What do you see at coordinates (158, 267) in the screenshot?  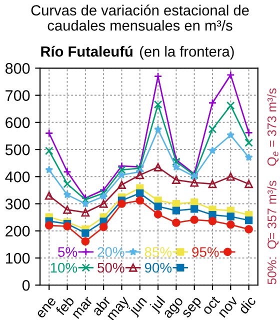 I see `legend-label: 90%` at bounding box center [158, 267].